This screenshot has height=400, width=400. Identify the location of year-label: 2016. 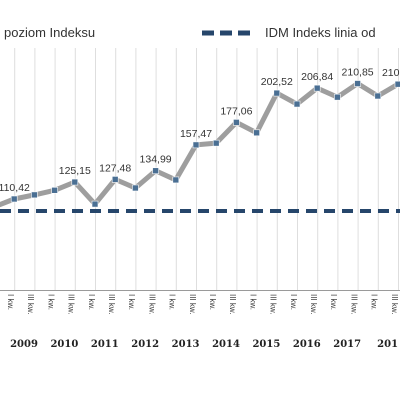
(307, 344).